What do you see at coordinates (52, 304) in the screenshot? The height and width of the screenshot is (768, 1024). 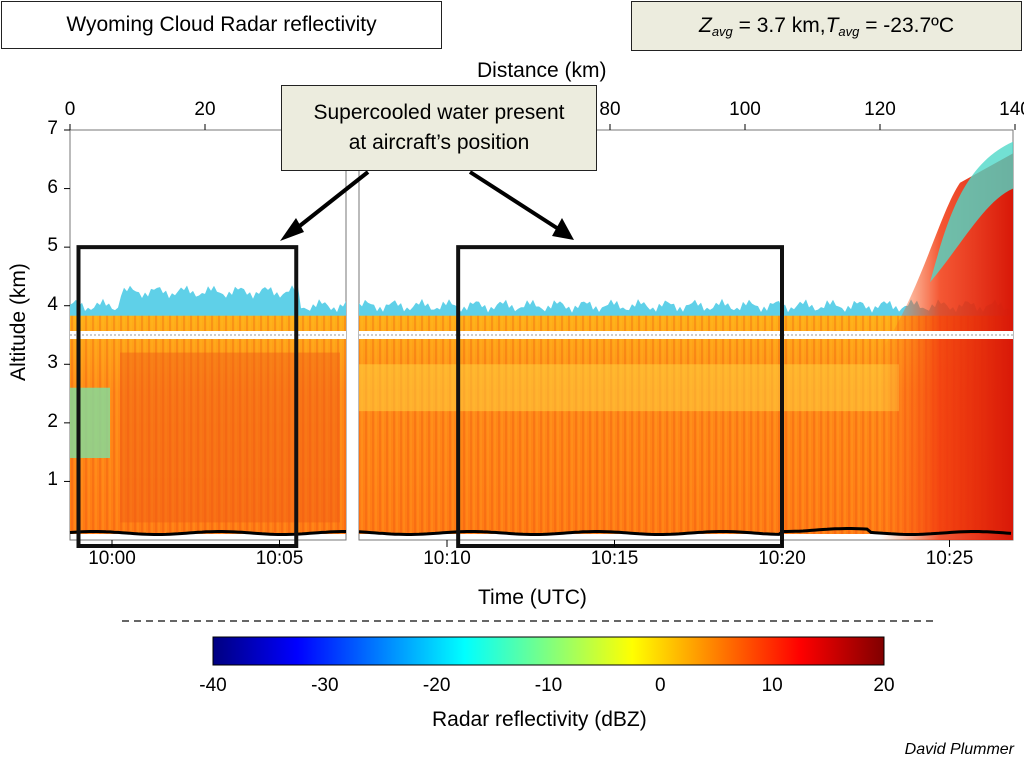 I see `y-tick-label-4: 4` at bounding box center [52, 304].